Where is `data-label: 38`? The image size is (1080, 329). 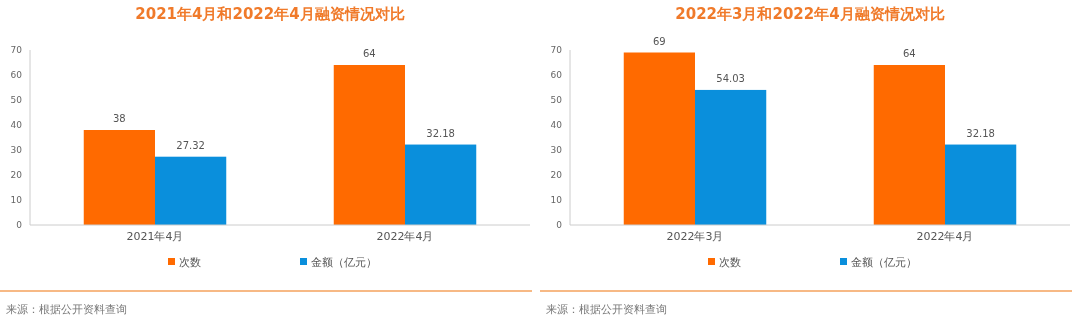 data-label: 38 is located at coordinates (119, 118).